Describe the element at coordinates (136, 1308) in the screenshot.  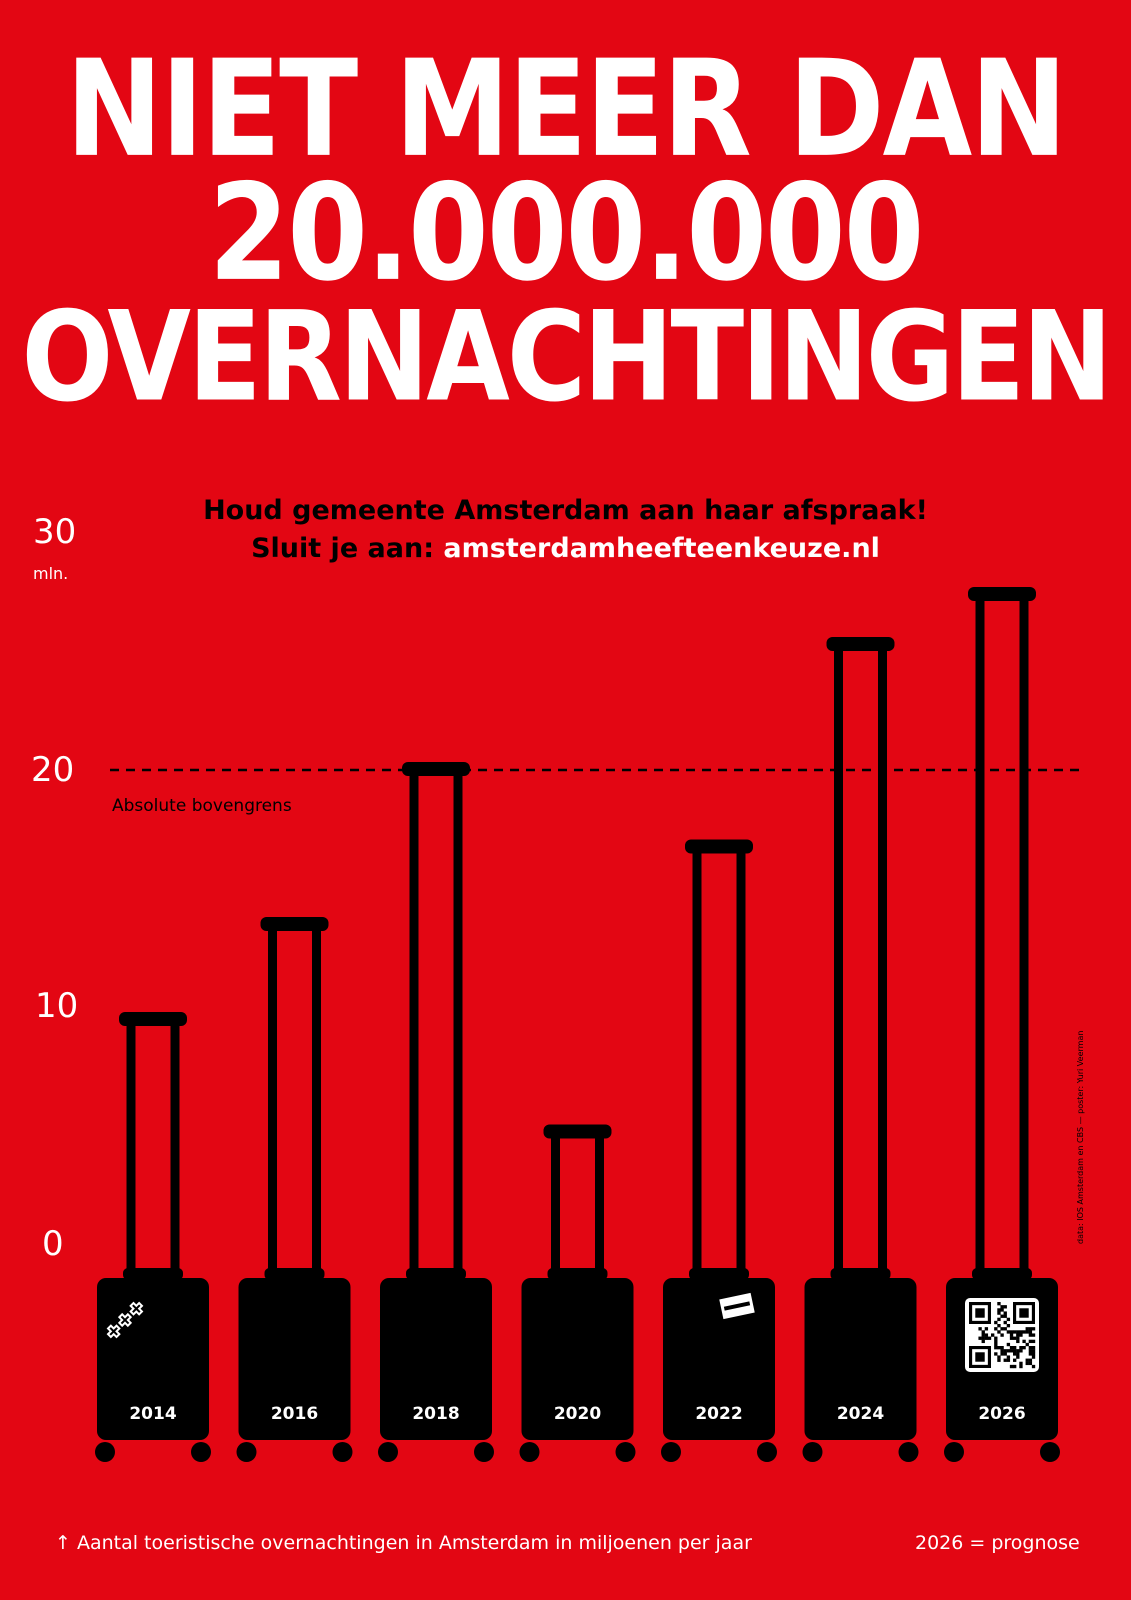
I see `x-cross` at that location.